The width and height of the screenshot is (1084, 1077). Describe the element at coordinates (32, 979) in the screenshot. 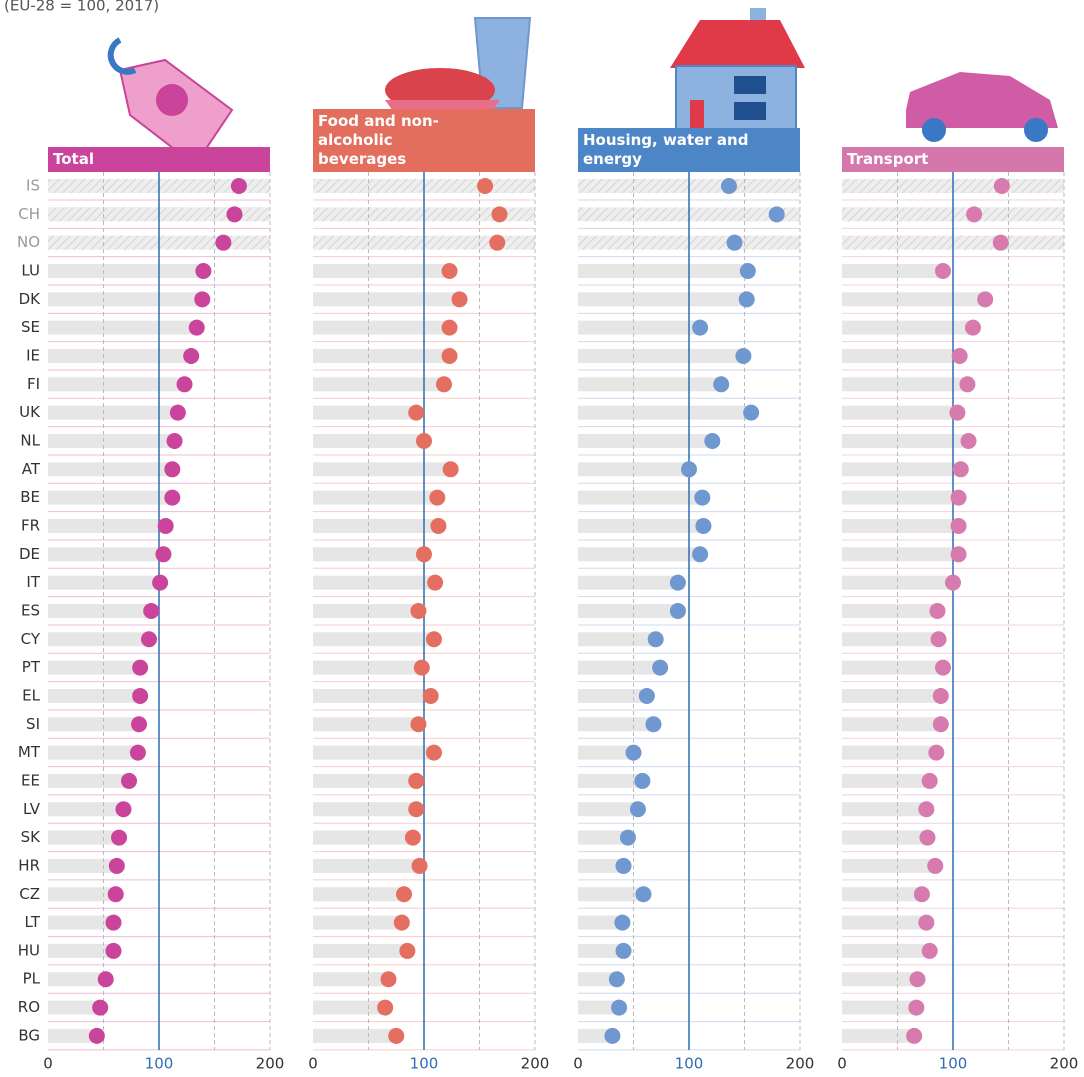

I see `category-label: PL` at that location.